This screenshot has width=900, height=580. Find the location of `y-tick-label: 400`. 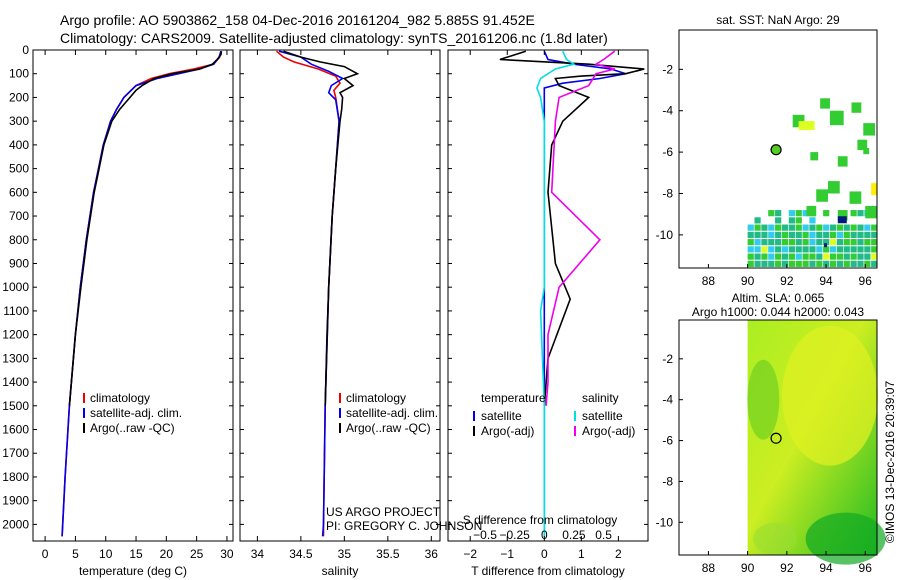

y-tick-label: 400 is located at coordinates (19, 145).